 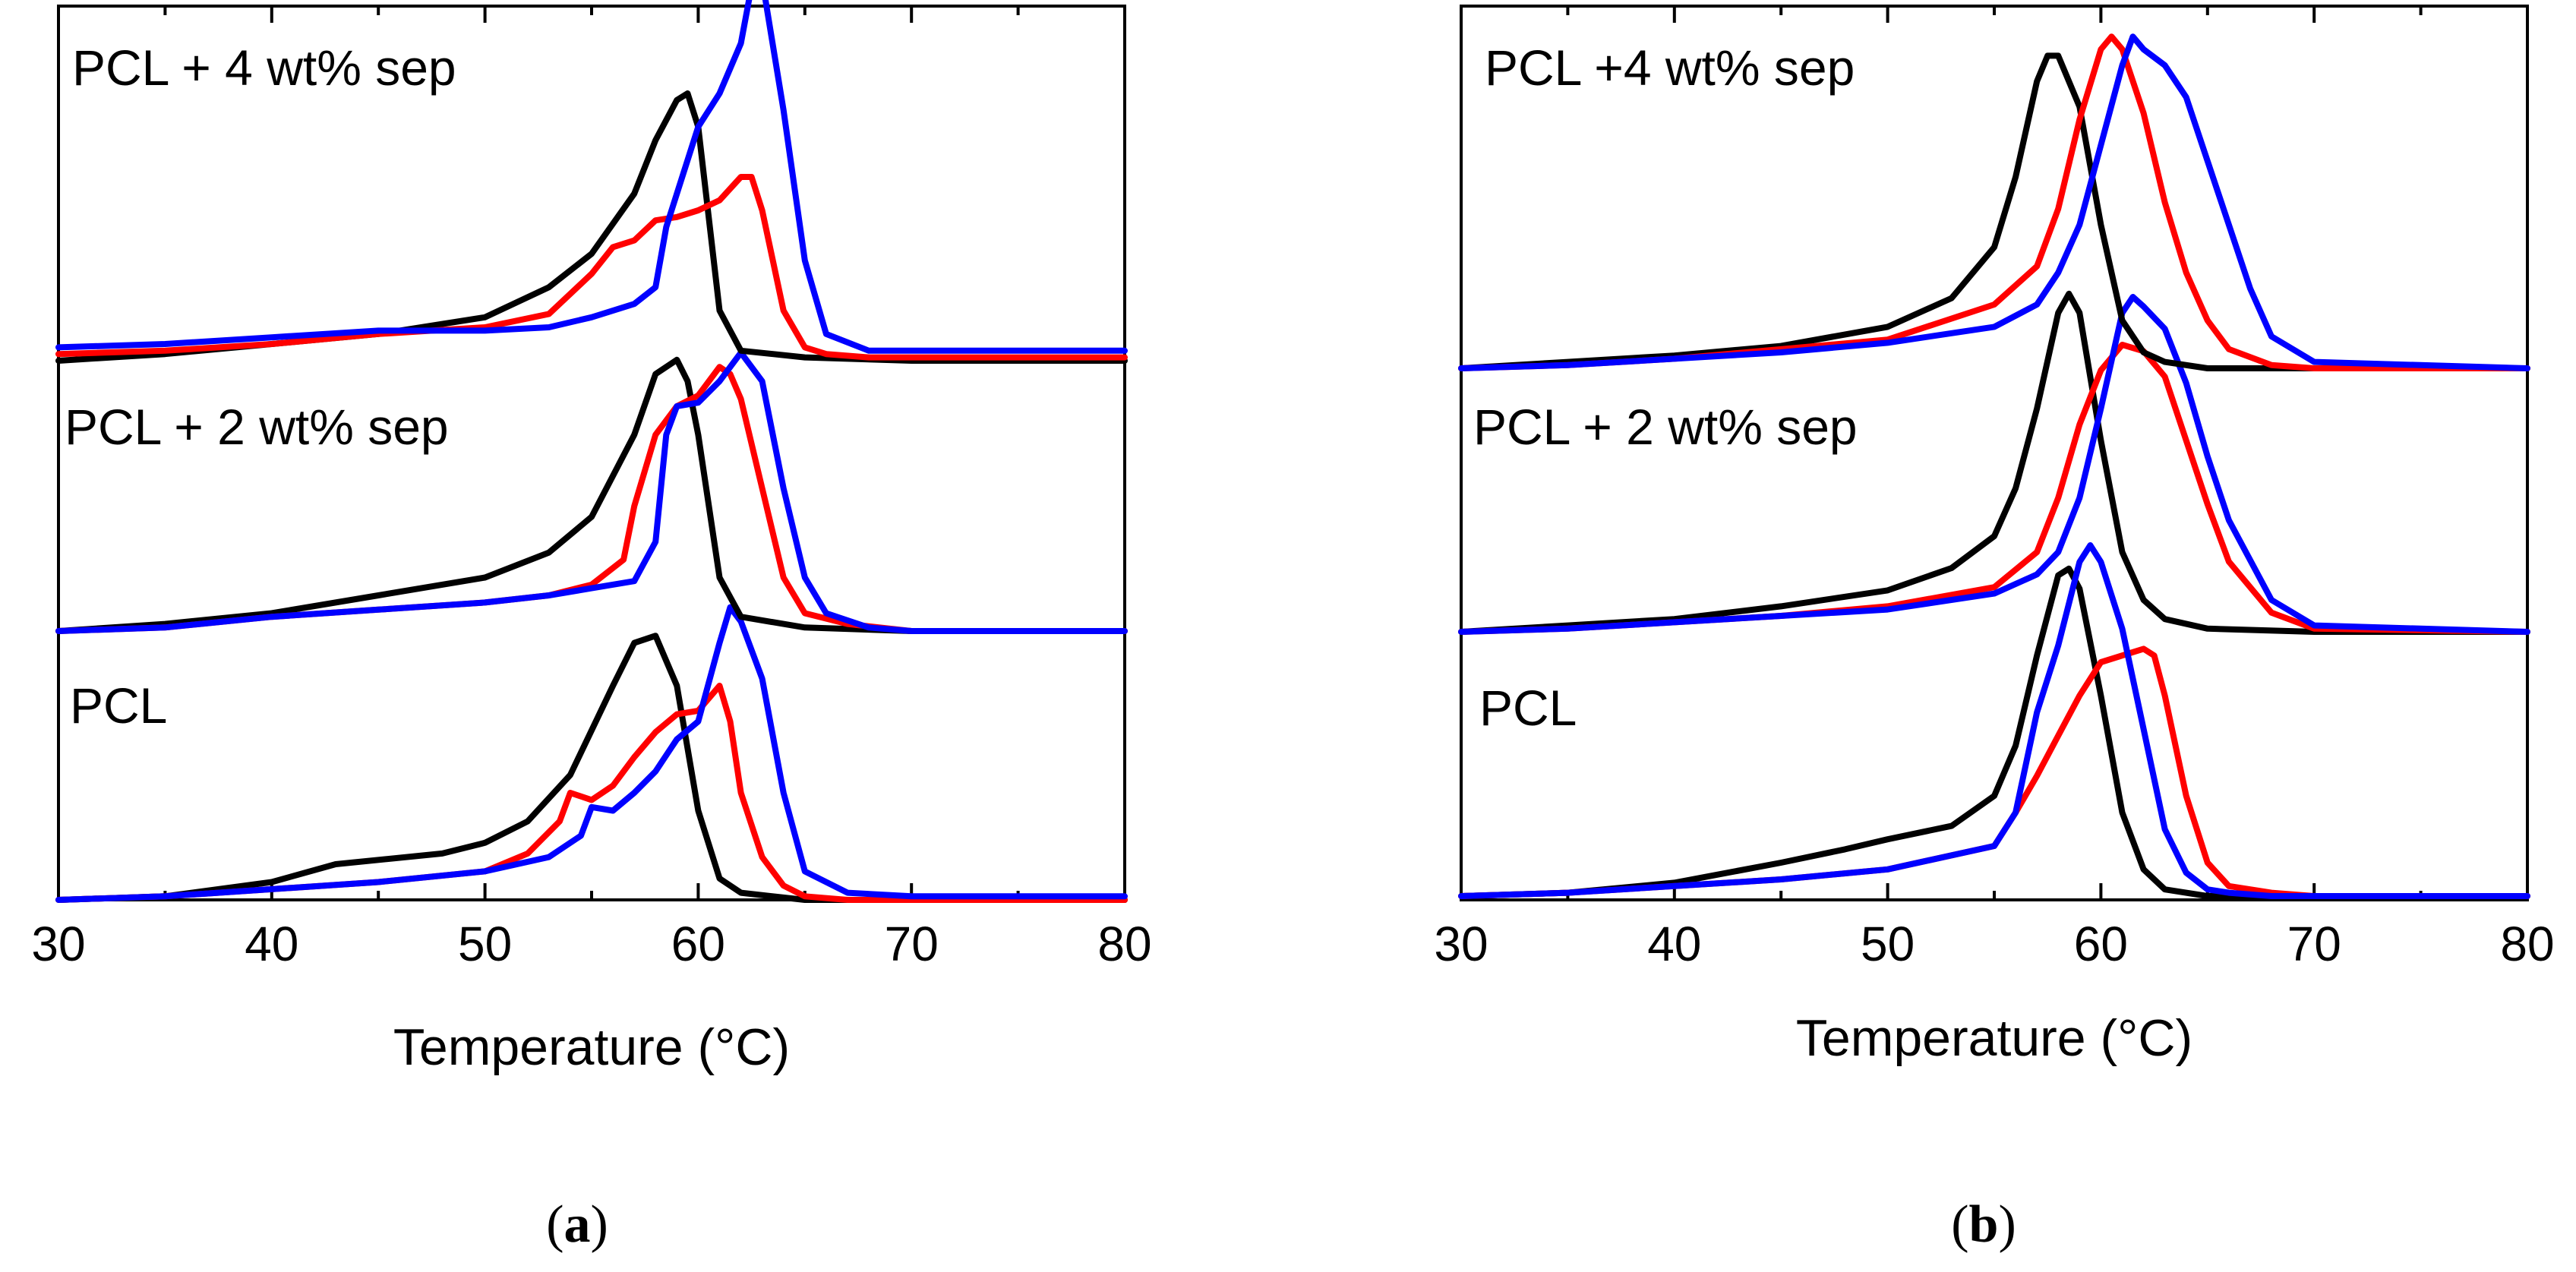 I want to click on trace-label: PCL +4 wt% sep, so click(x=1670, y=68).